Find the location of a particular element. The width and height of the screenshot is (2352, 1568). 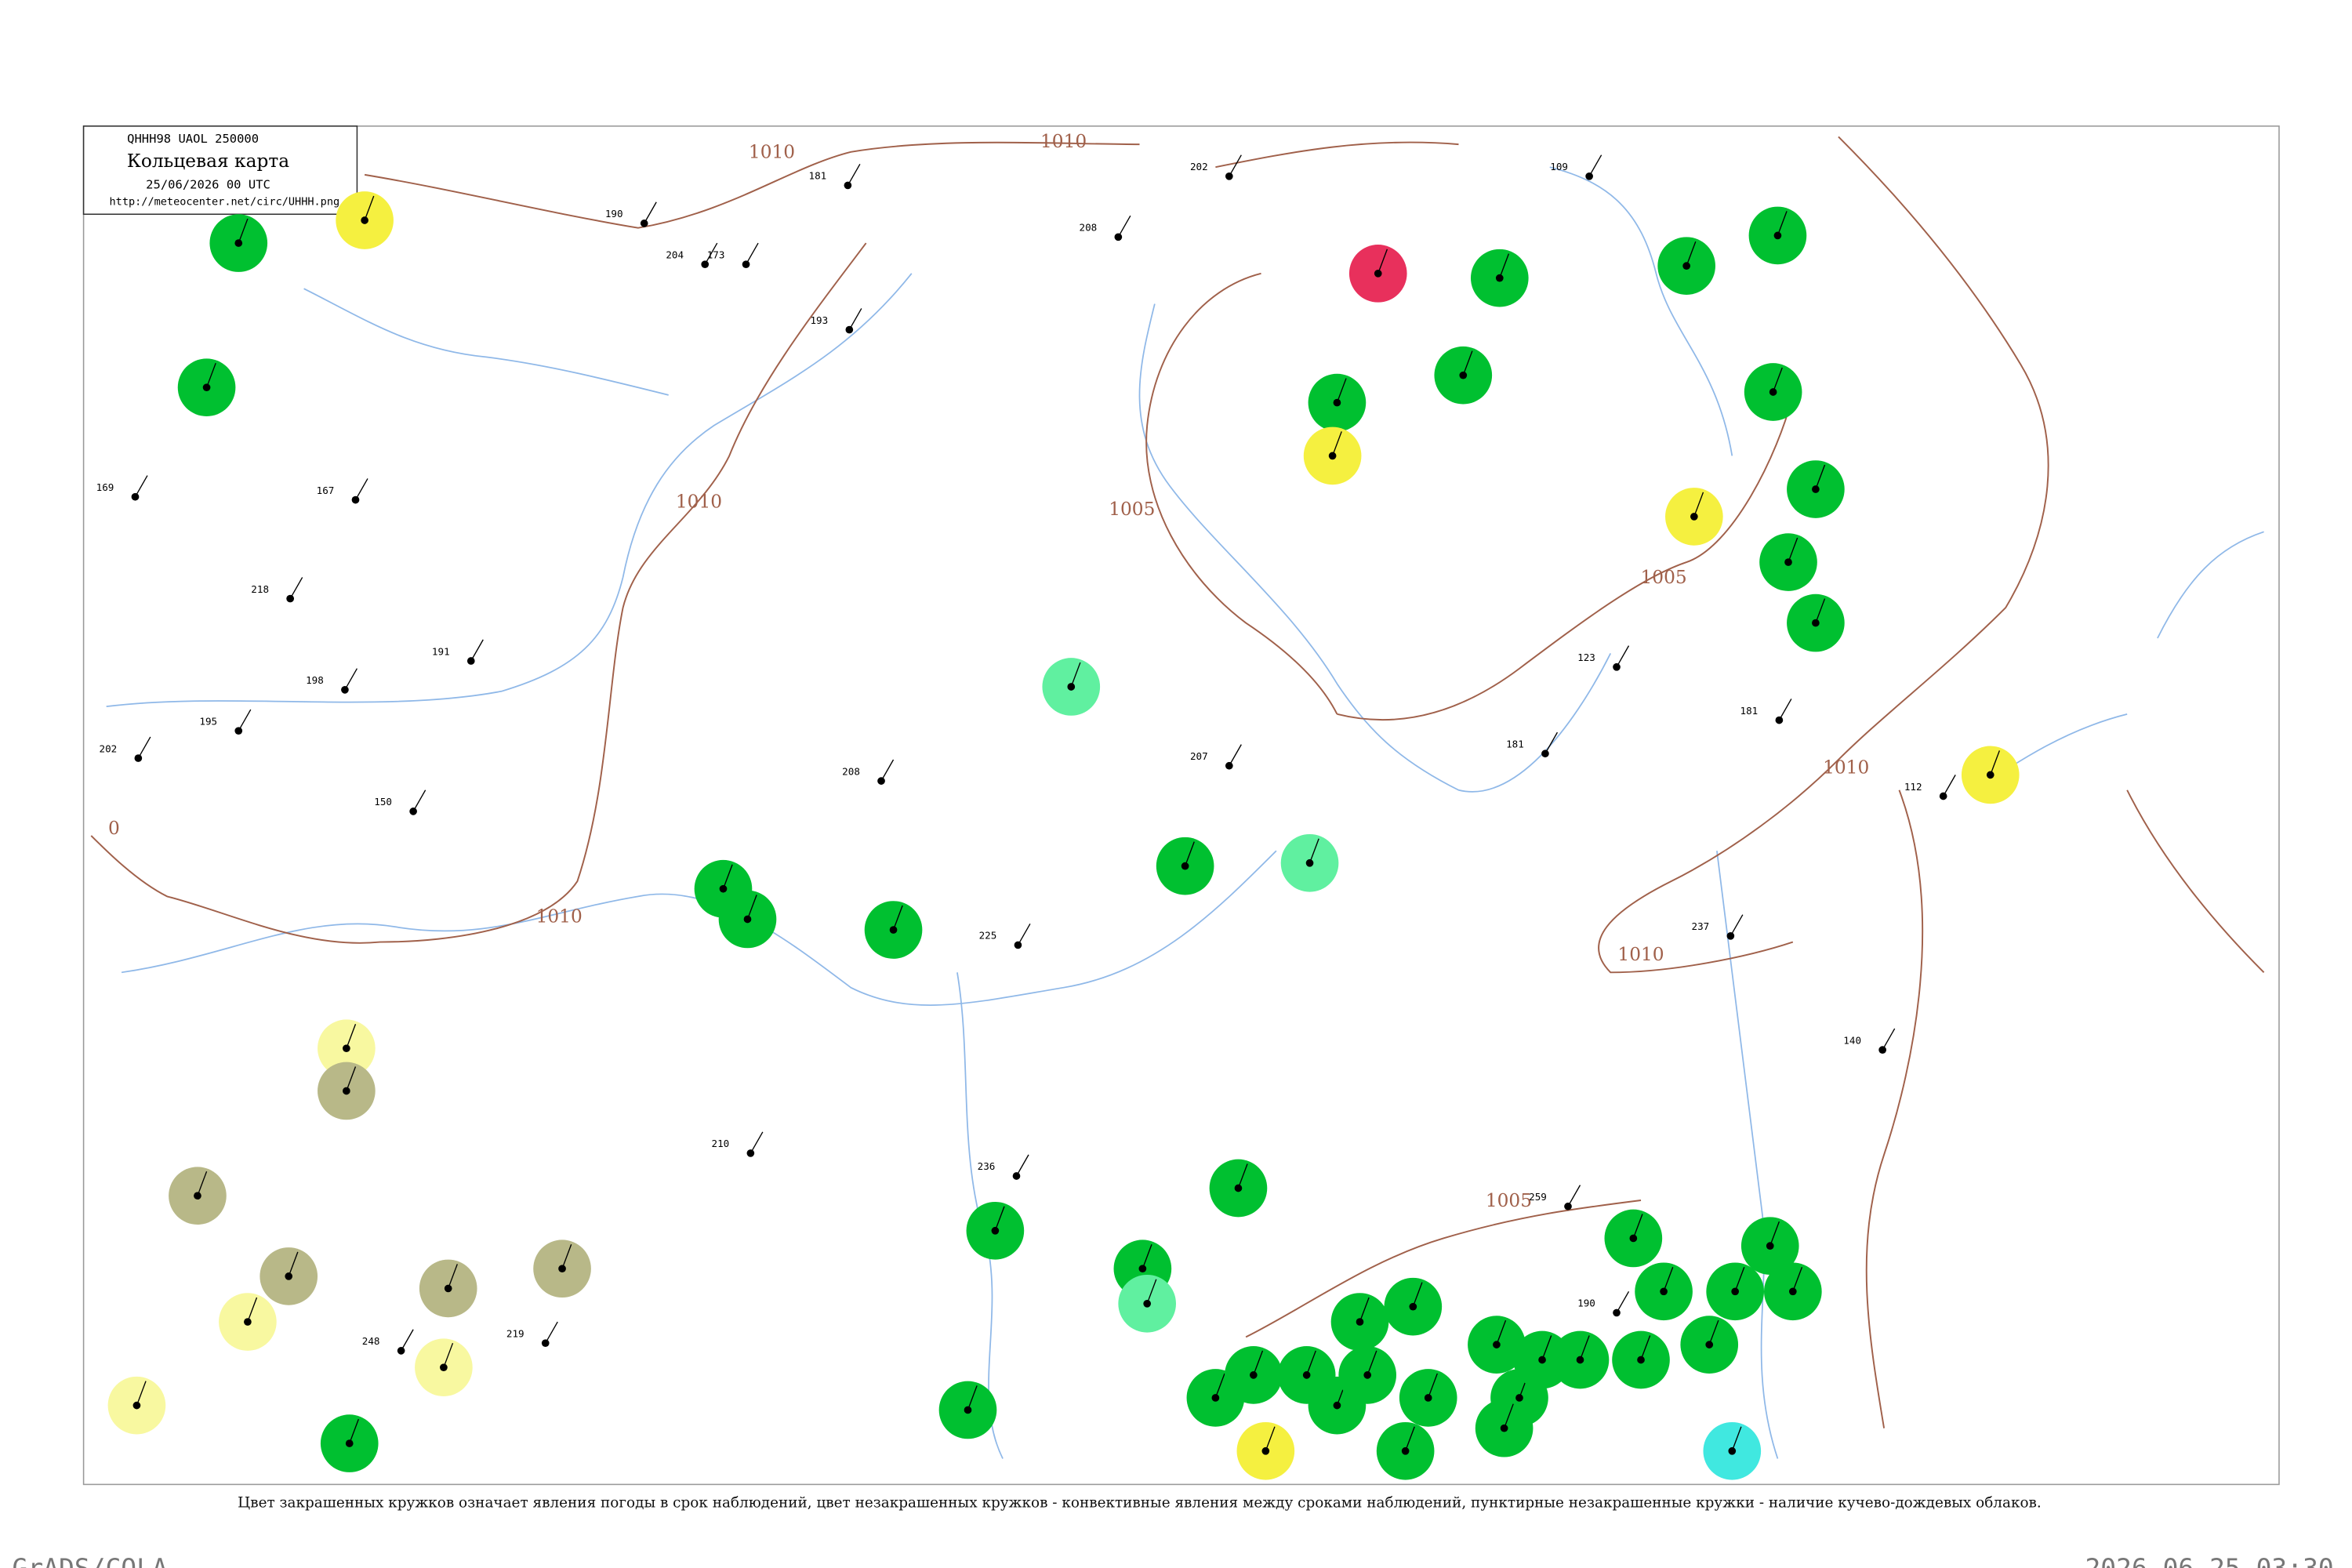

station-label: 167 is located at coordinates (326, 491).